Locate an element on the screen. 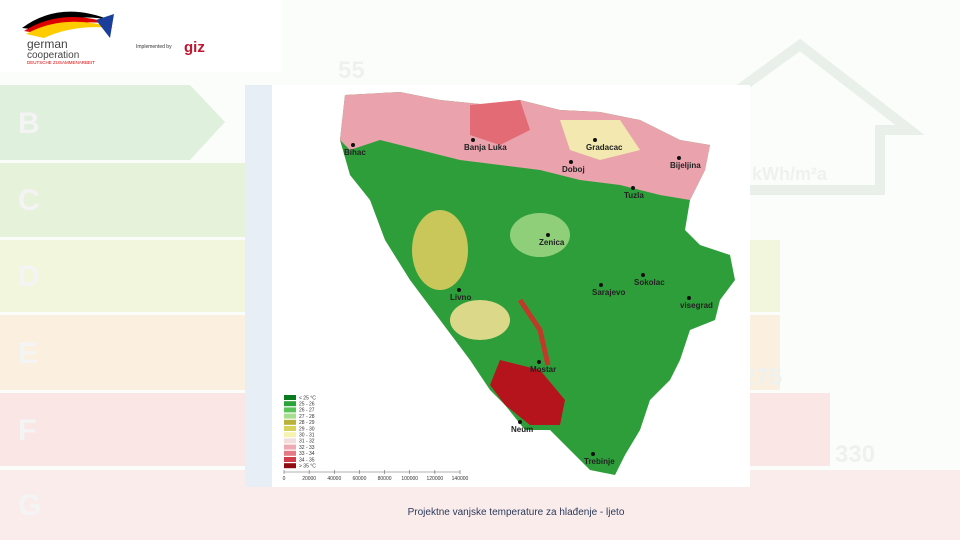 The height and width of the screenshot is (540, 960). logo-text: DEUTSCHE ZUSAMMENARBEIT is located at coordinates (61, 62).